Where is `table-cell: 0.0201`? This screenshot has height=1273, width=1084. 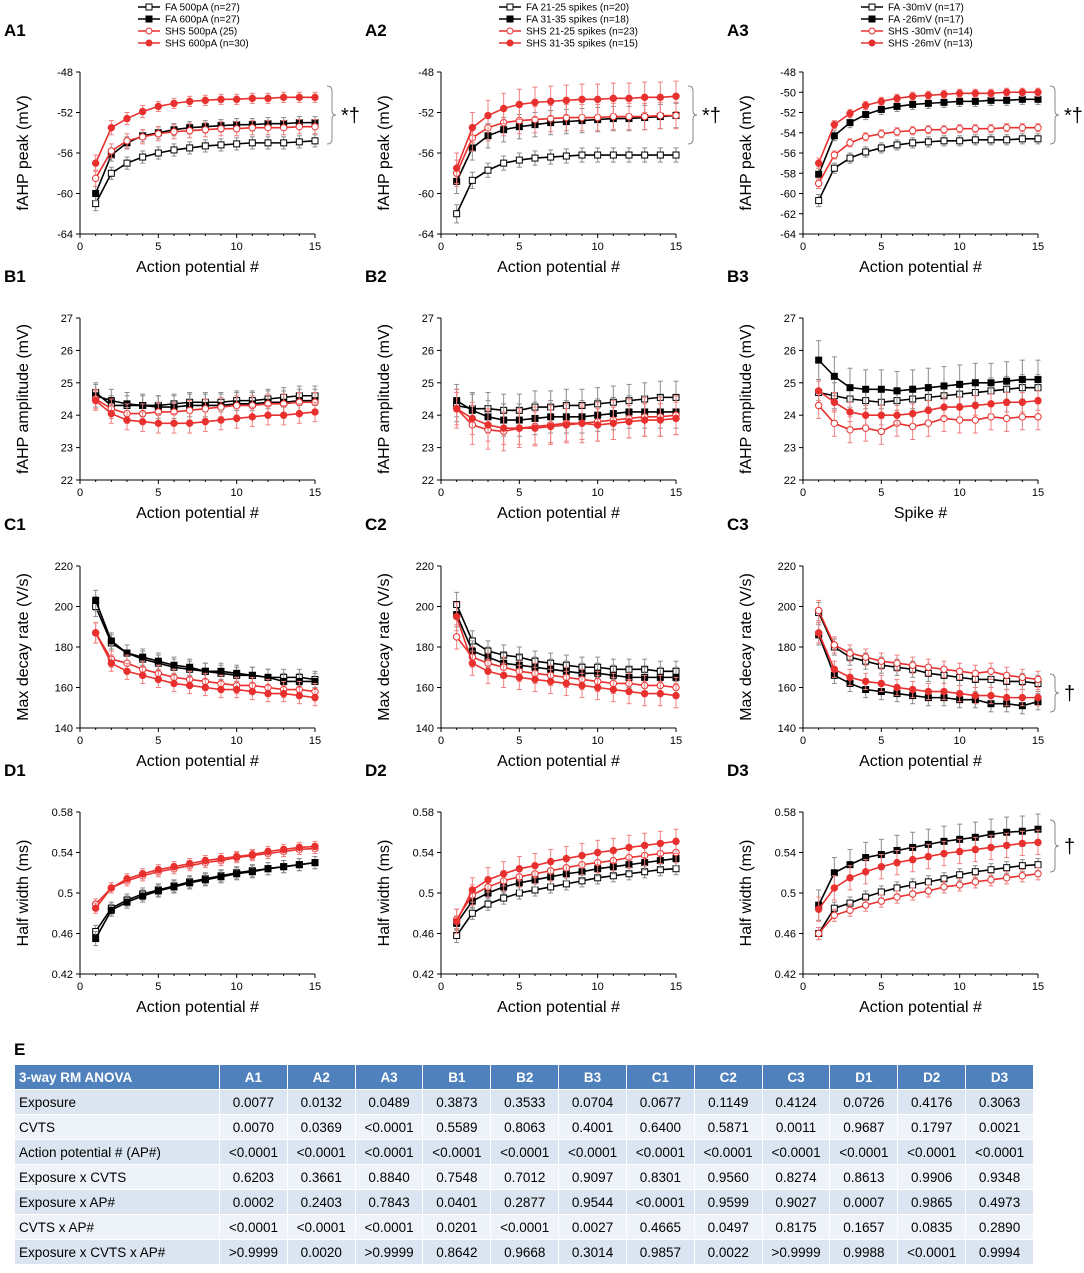 table-cell: 0.0201 is located at coordinates (457, 1227).